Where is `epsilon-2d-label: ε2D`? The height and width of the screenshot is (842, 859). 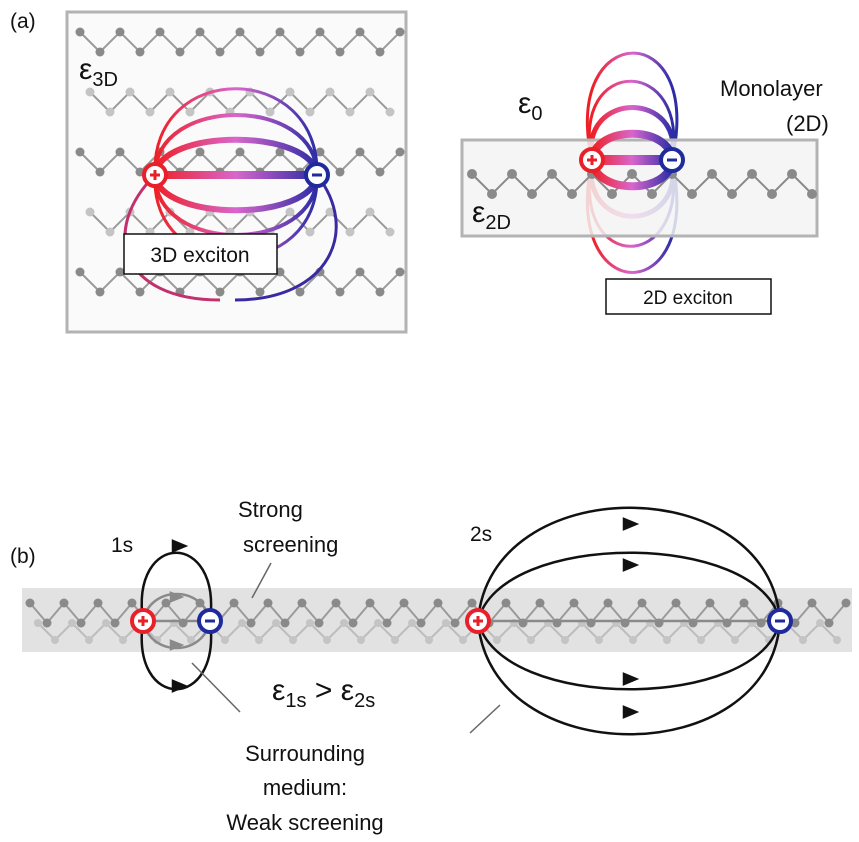
epsilon-2d-label: ε2D is located at coordinates (491, 215).